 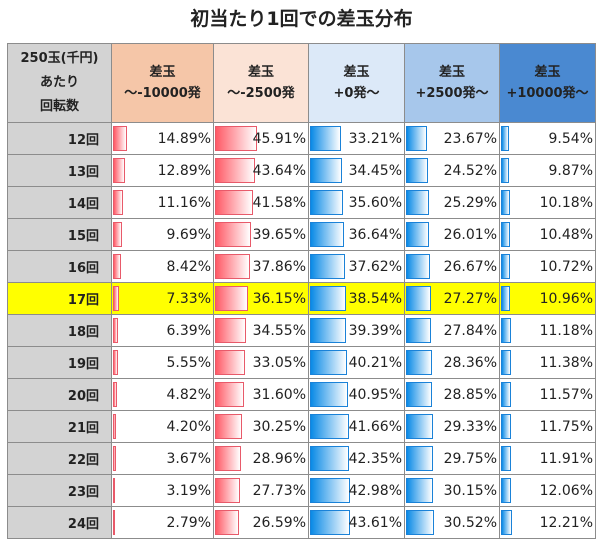 I want to click on value-text: 34.45%, so click(x=375, y=170).